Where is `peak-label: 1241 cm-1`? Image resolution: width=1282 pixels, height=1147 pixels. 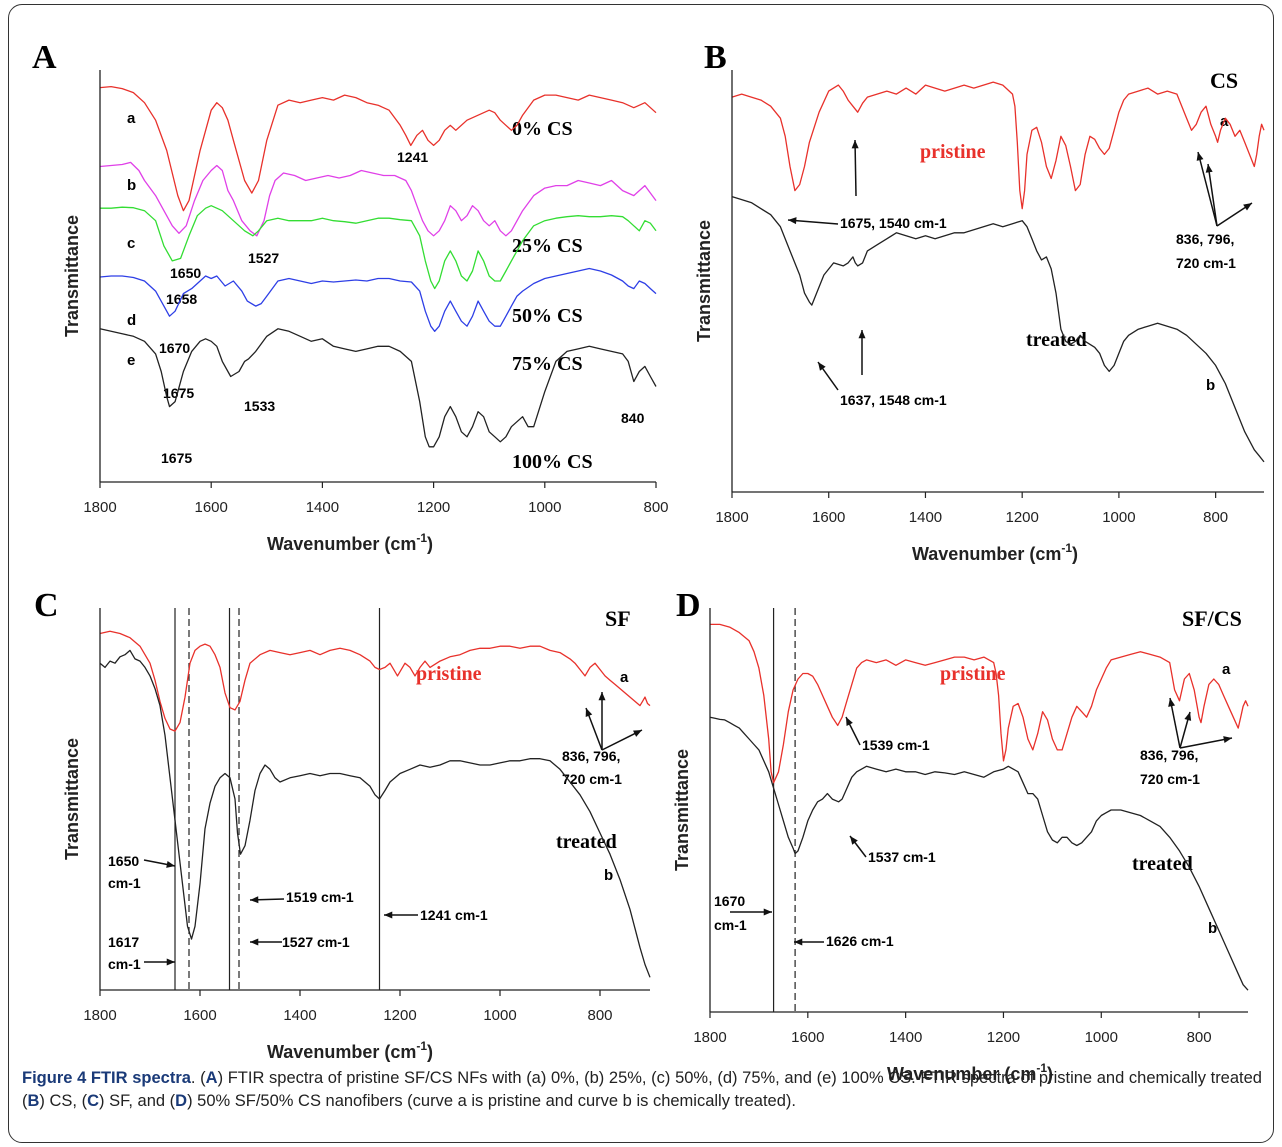 peak-label: 1241 cm-1 is located at coordinates (454, 915).